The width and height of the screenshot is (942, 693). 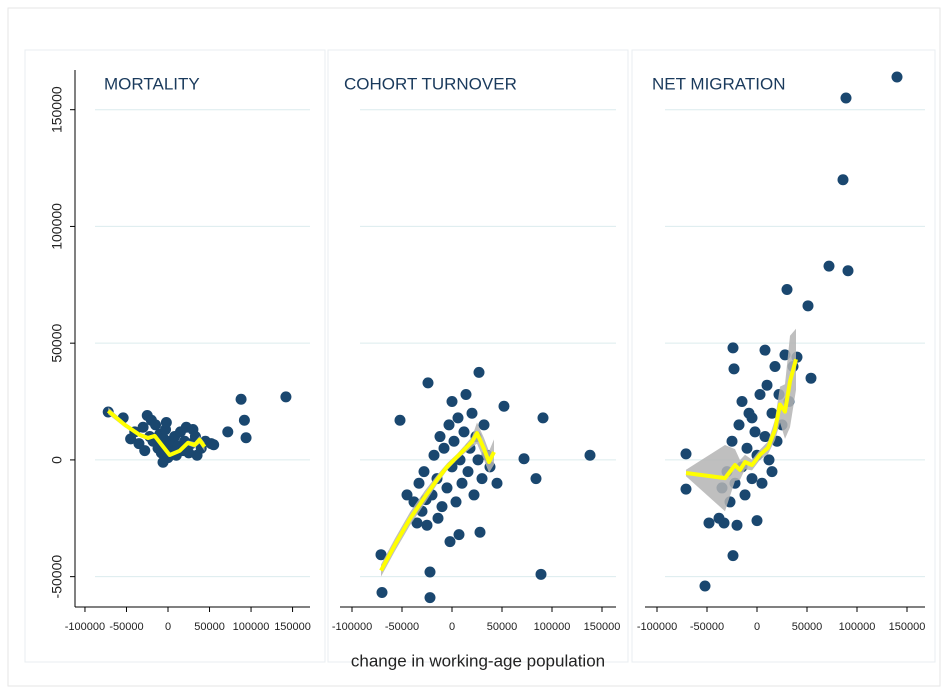 I want to click on y-tick-label: 50000, so click(x=57, y=342).